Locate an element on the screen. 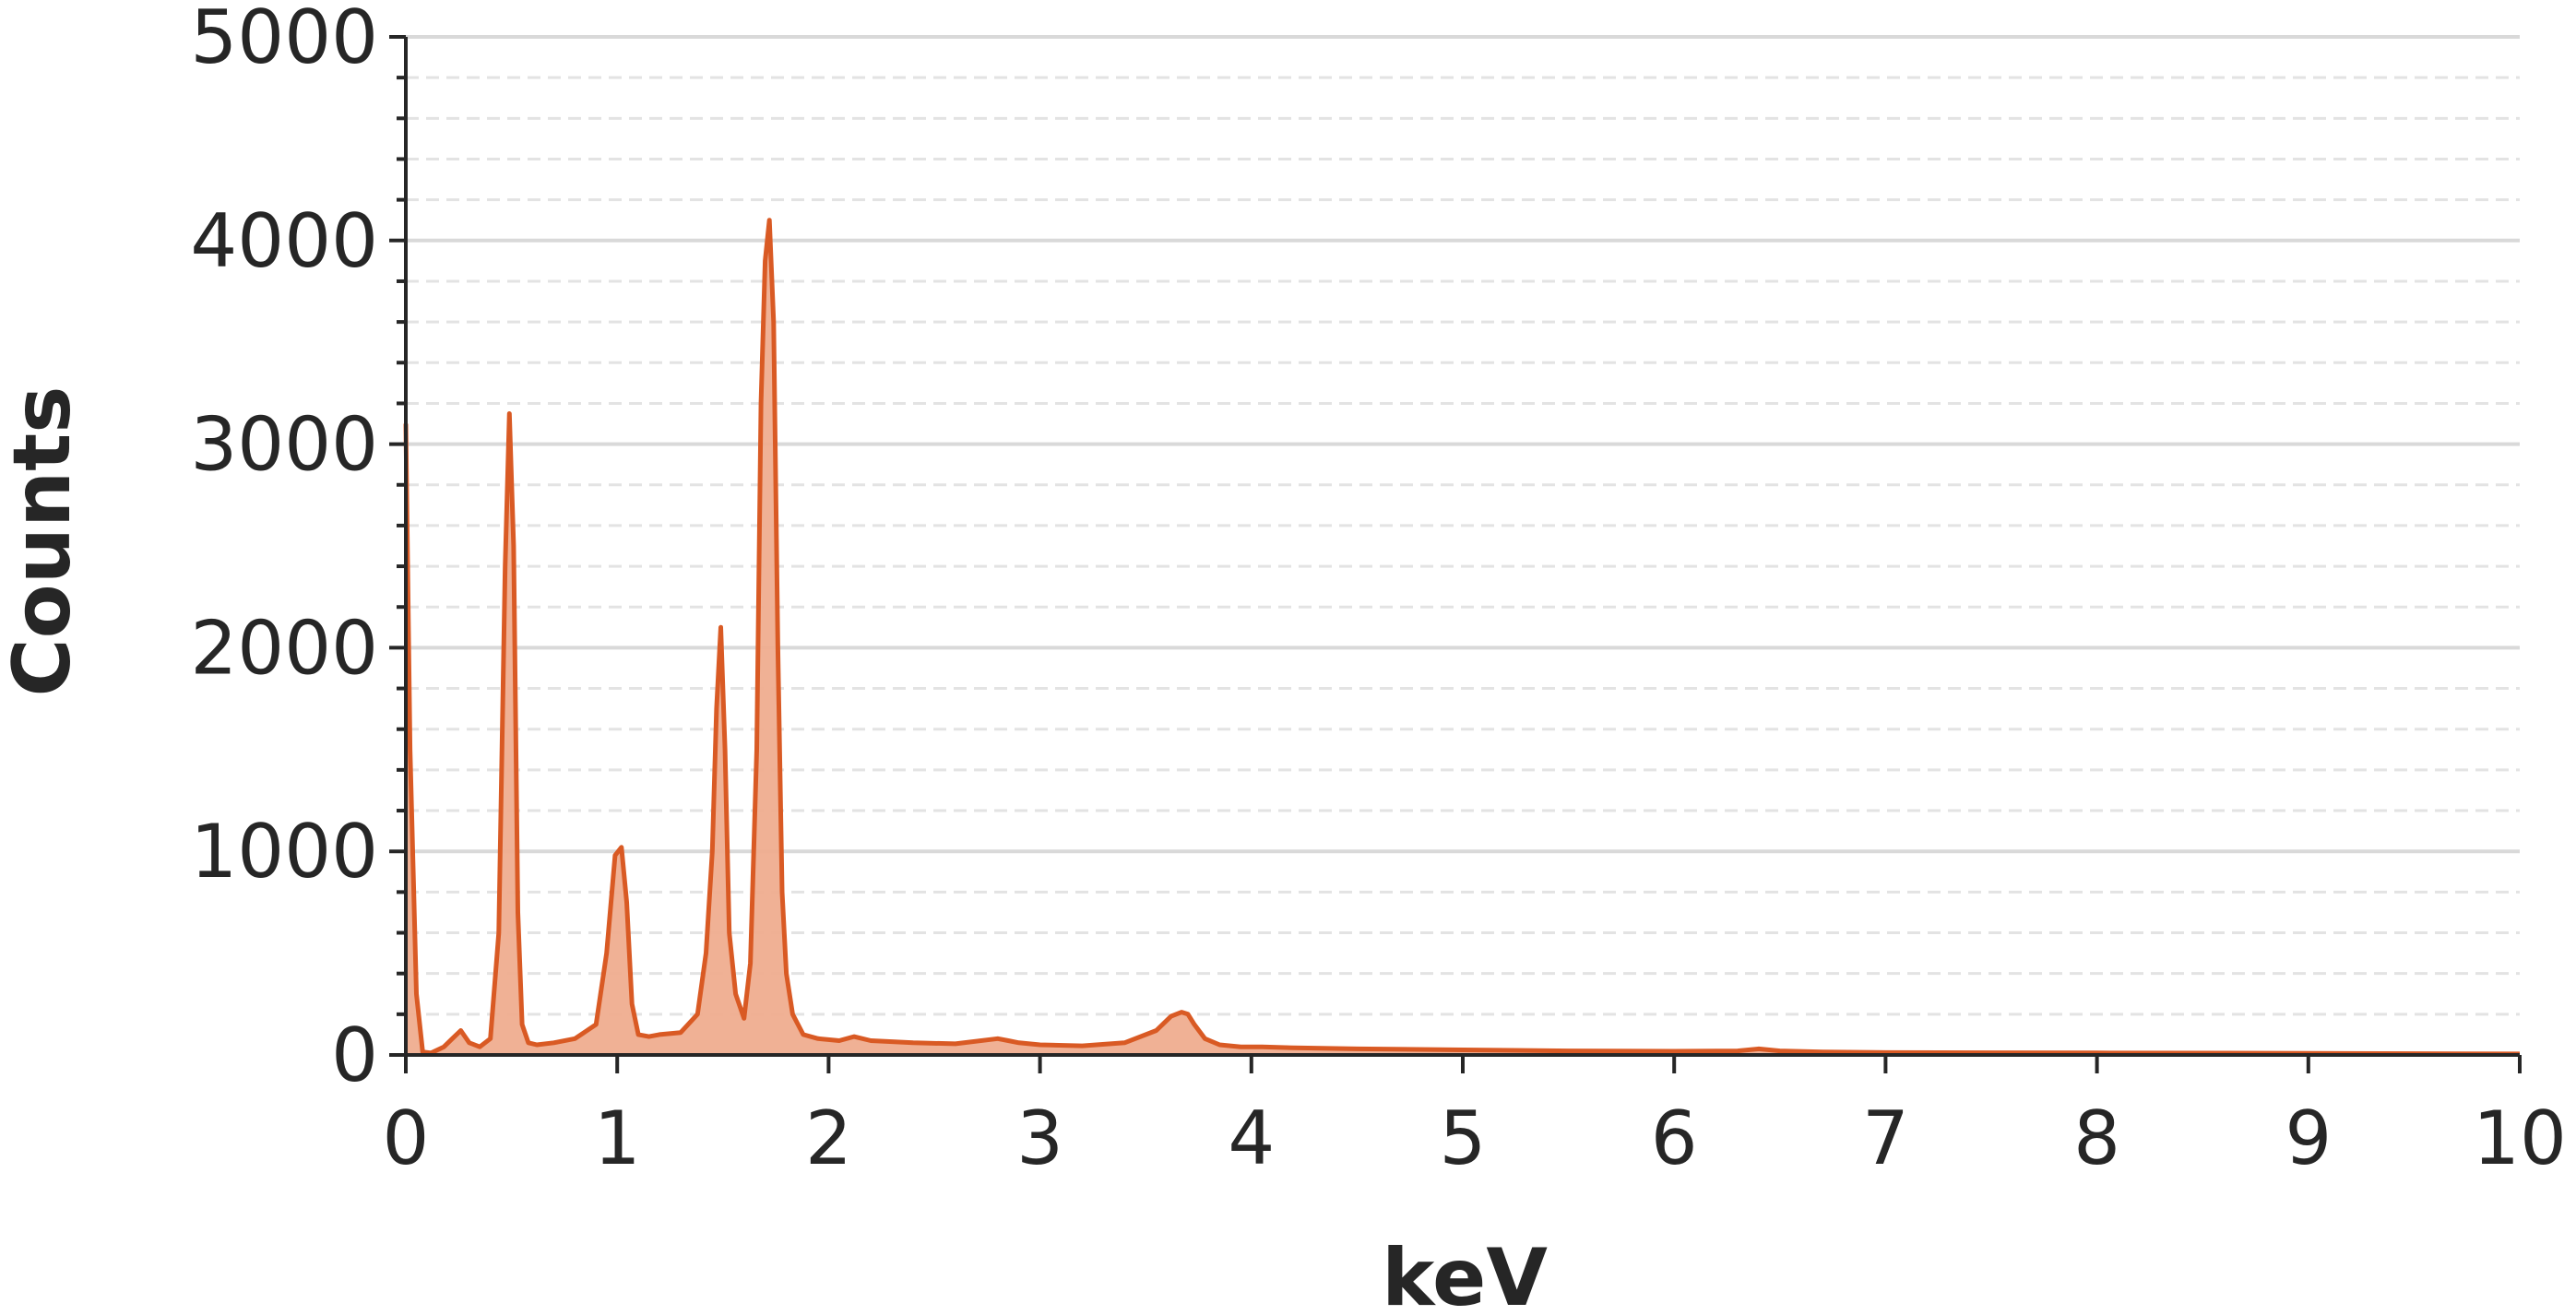  x-tick-label: 8 is located at coordinates (2096, 1138).